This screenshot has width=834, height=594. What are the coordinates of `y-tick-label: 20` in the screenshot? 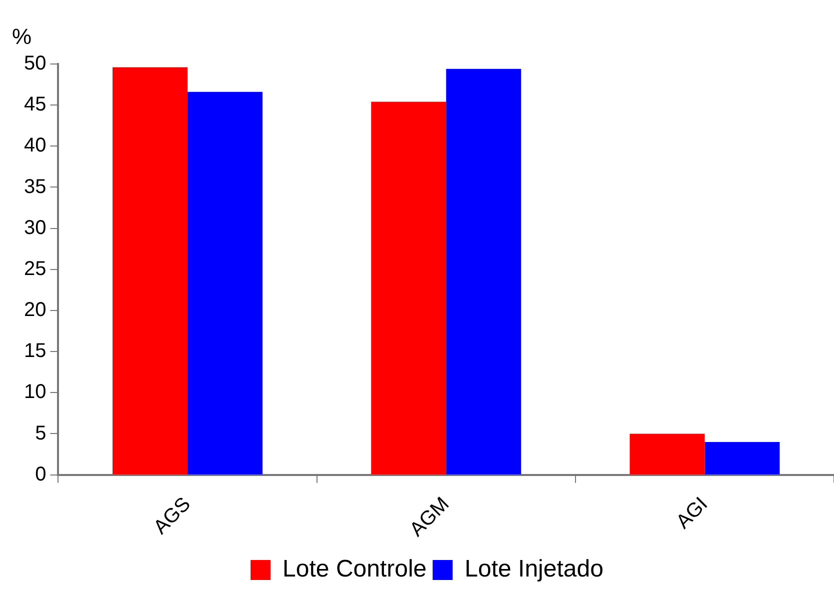 It's located at (35, 310).